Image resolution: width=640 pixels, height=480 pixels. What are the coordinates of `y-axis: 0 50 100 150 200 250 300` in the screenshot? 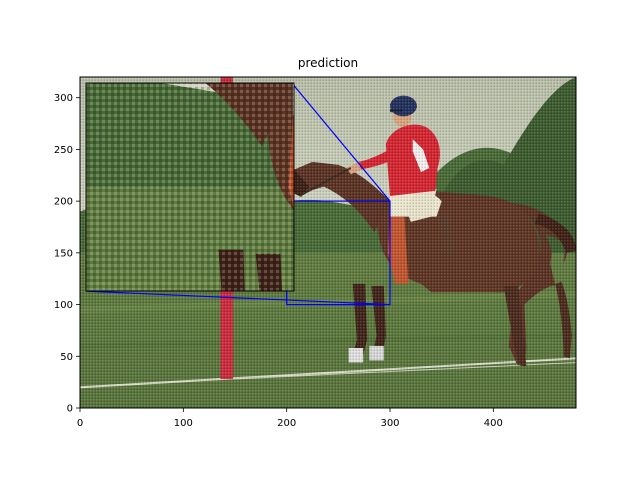 It's located at (67, 254).